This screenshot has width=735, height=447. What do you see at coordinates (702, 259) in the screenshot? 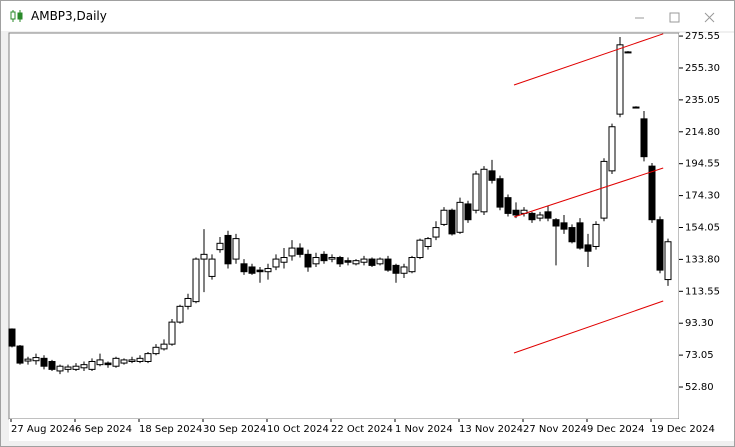
I see `y-tick-label: 133.80` at bounding box center [702, 259].